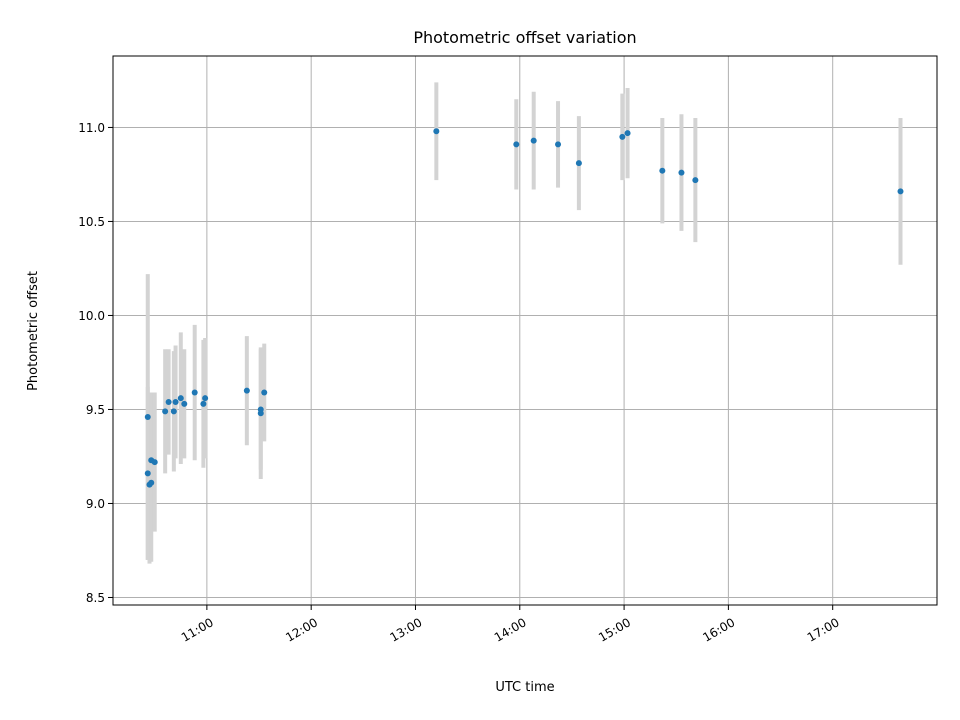 This screenshot has height=720, width=960. Describe the element at coordinates (95, 410) in the screenshot. I see `y-tick-label: 9.5` at that location.